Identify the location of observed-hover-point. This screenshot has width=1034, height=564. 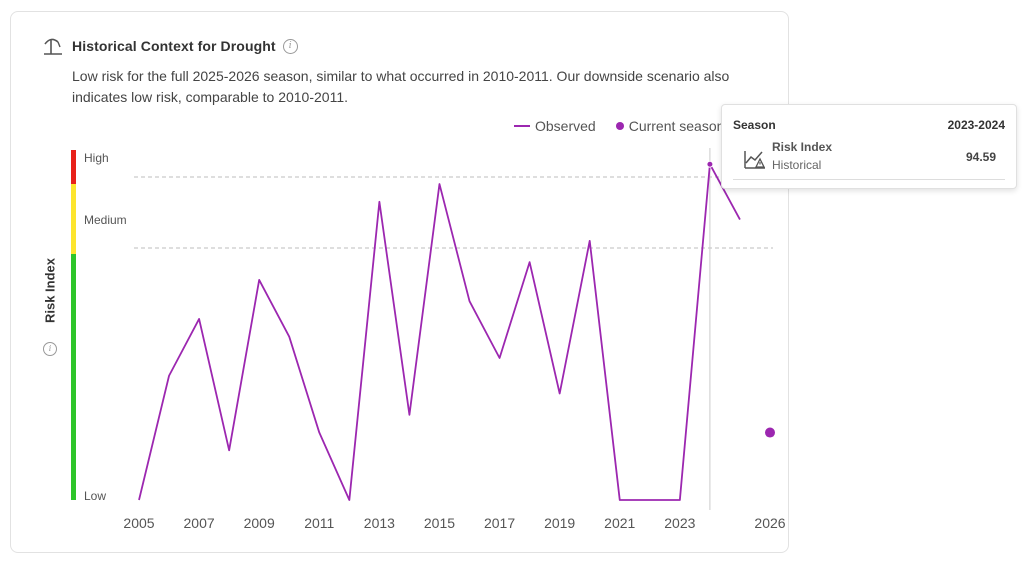
(710, 164).